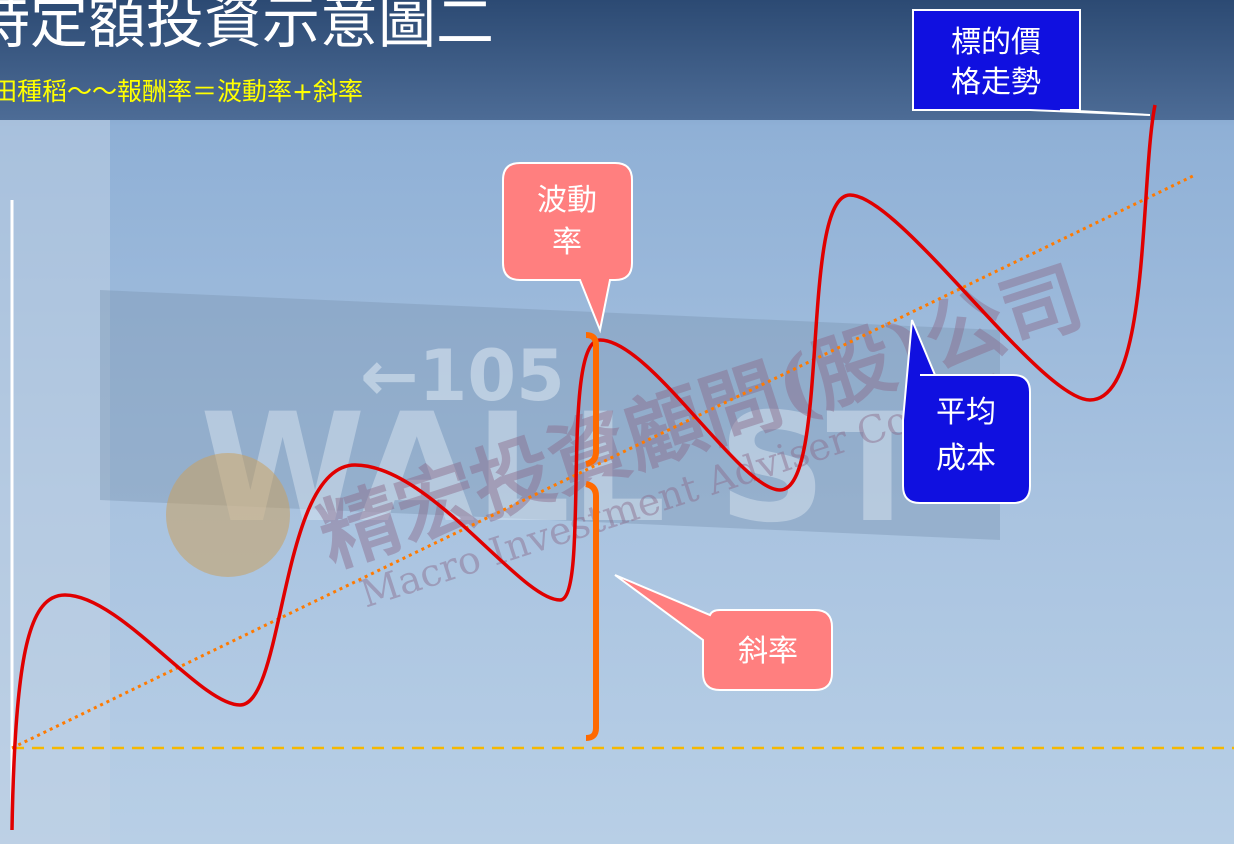 The image size is (1234, 844). I want to click on callout-text: 率, so click(567, 242).